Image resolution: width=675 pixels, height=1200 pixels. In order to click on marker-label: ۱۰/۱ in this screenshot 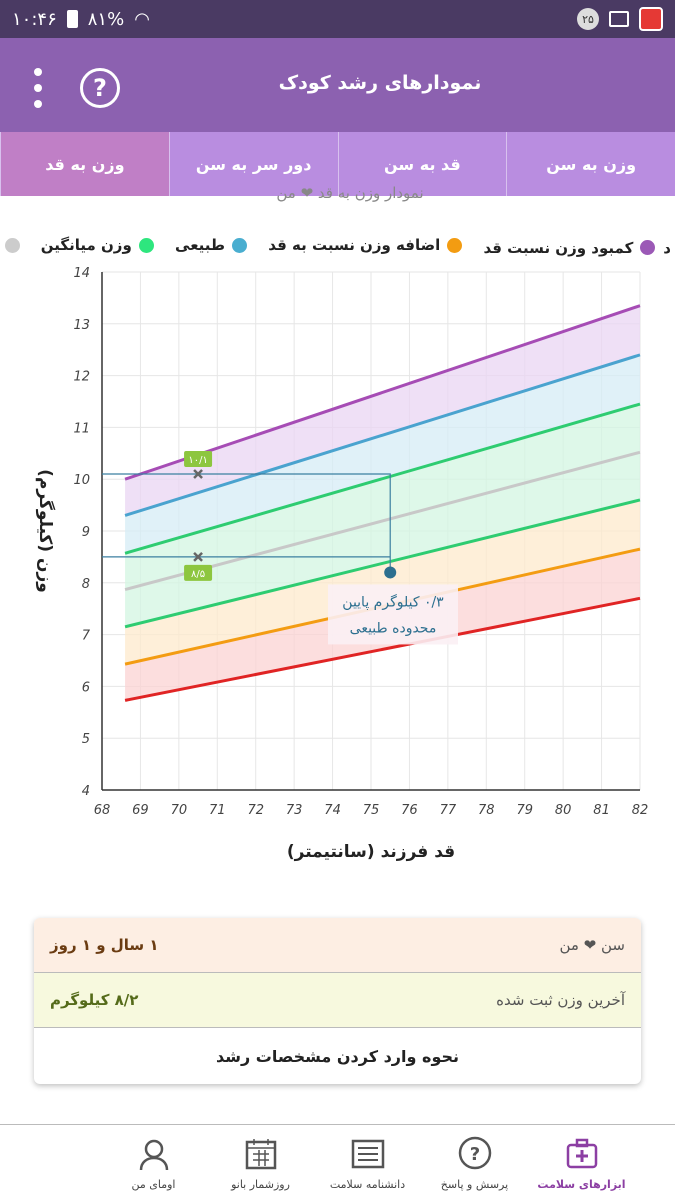, I will do `click(197, 460)`.